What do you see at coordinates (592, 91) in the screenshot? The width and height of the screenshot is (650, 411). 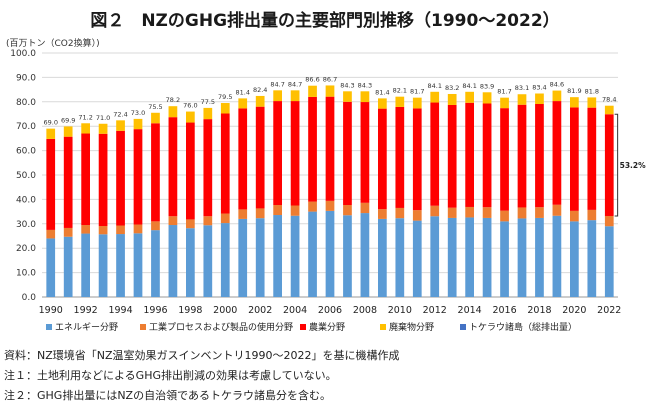 I see `total-label: 81.8` at bounding box center [592, 91].